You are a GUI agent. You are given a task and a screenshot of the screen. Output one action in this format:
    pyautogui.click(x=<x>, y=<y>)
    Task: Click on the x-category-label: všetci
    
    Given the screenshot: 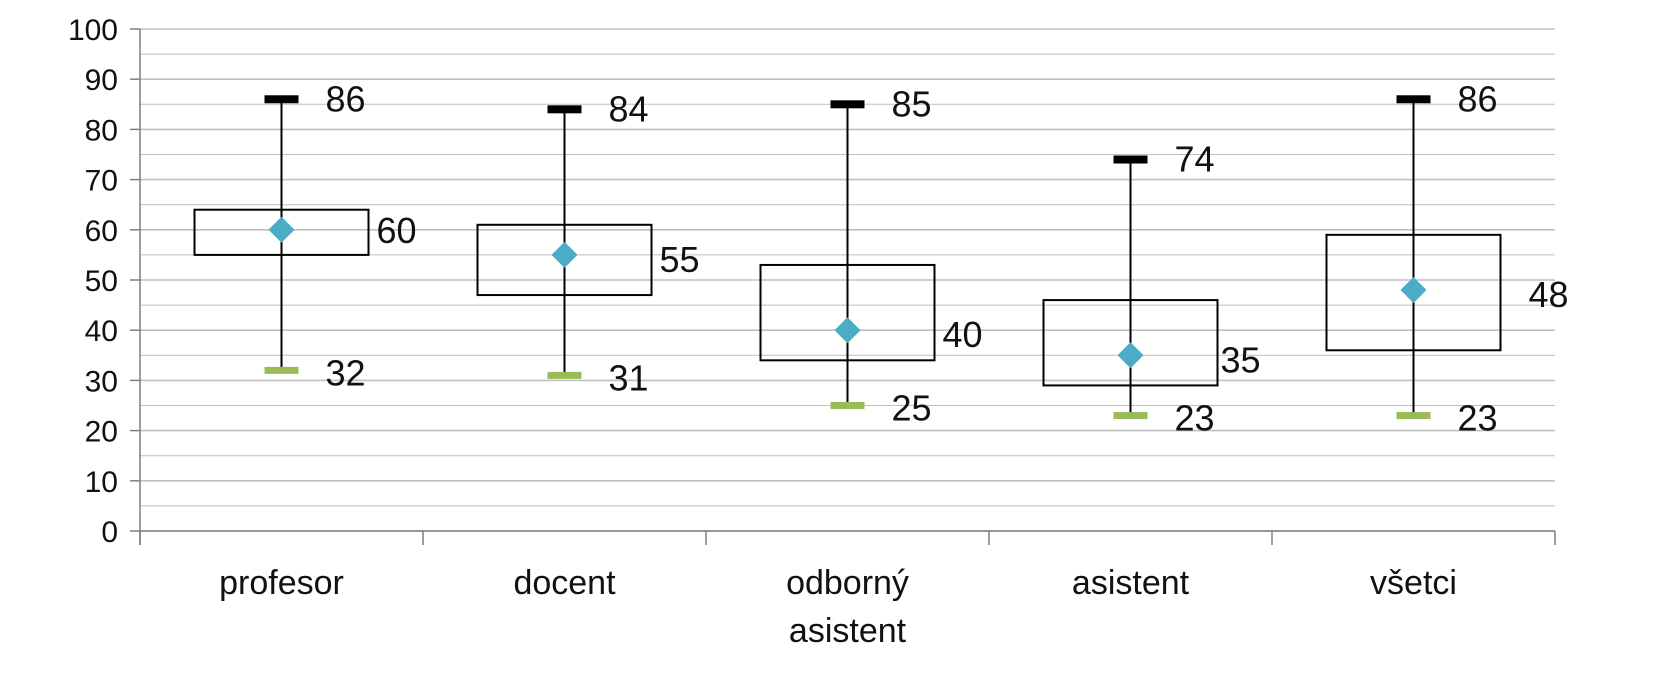 What is the action you would take?
    pyautogui.click(x=1413, y=583)
    